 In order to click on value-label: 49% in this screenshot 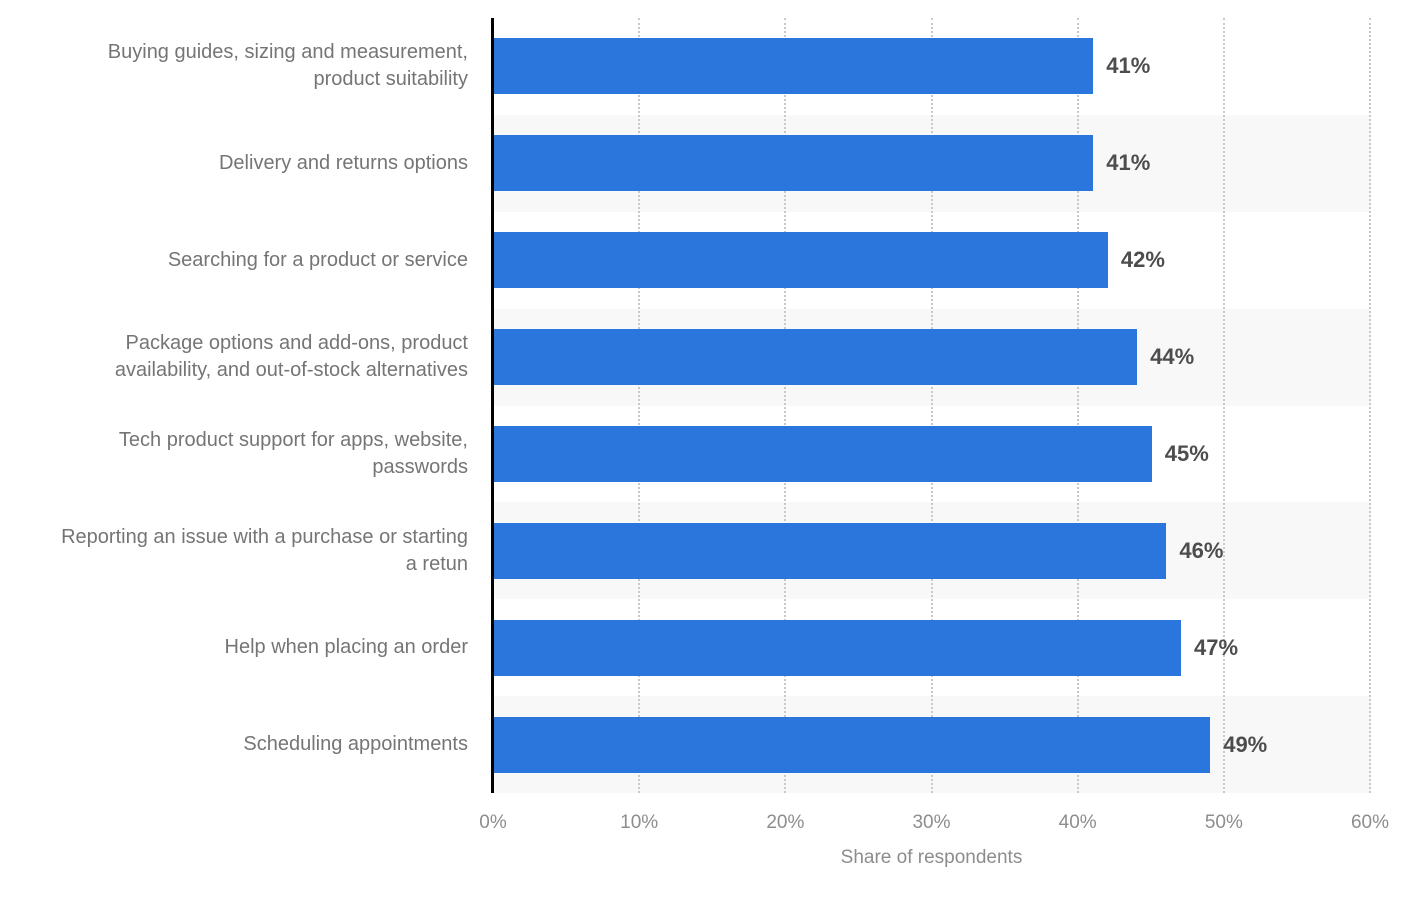, I will do `click(1245, 744)`.